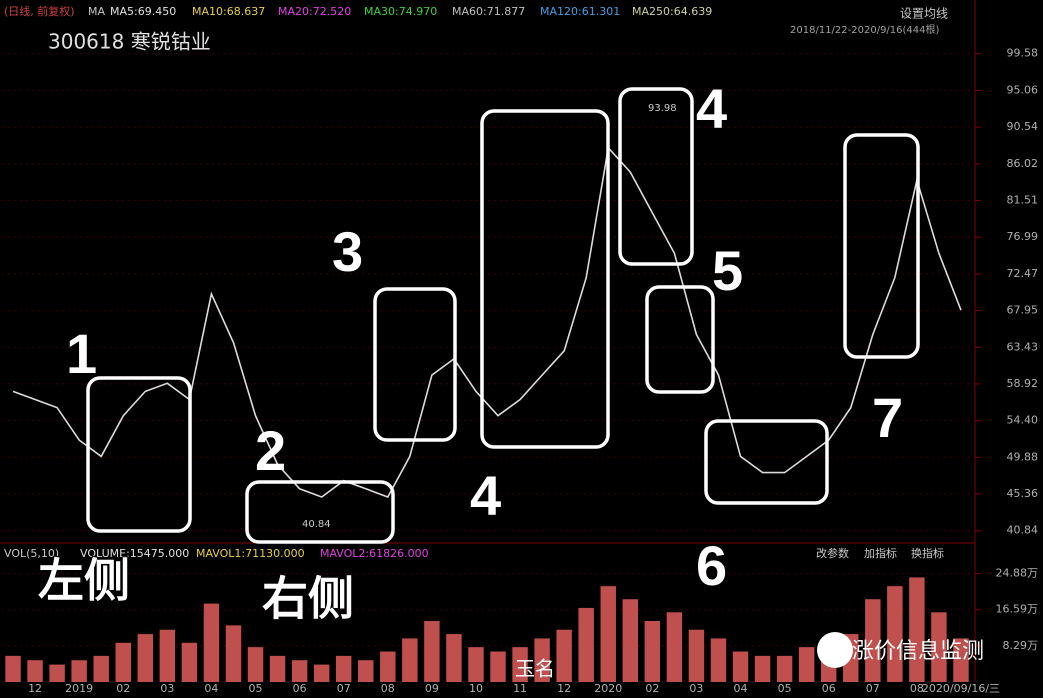 The width and height of the screenshot is (1043, 698). I want to click on account: 涨价信息监测, so click(918, 651).